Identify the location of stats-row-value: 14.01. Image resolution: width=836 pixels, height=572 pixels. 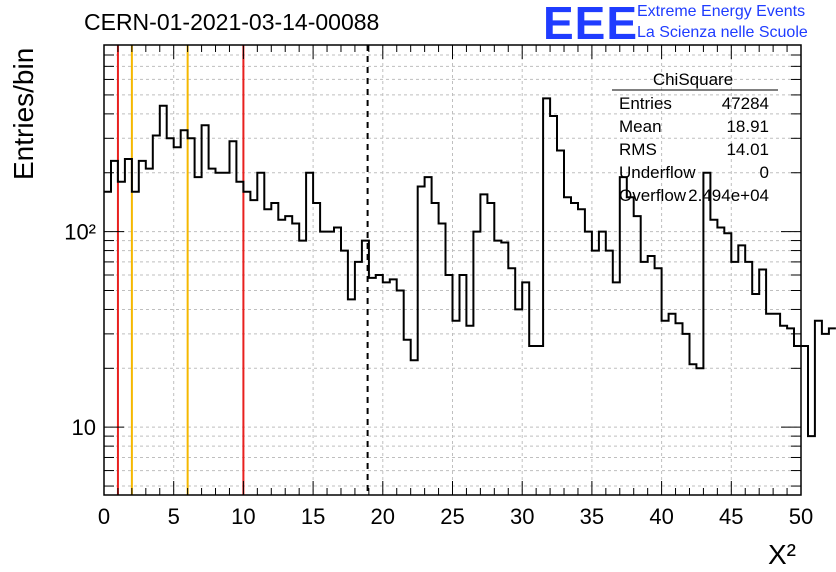
(747, 149).